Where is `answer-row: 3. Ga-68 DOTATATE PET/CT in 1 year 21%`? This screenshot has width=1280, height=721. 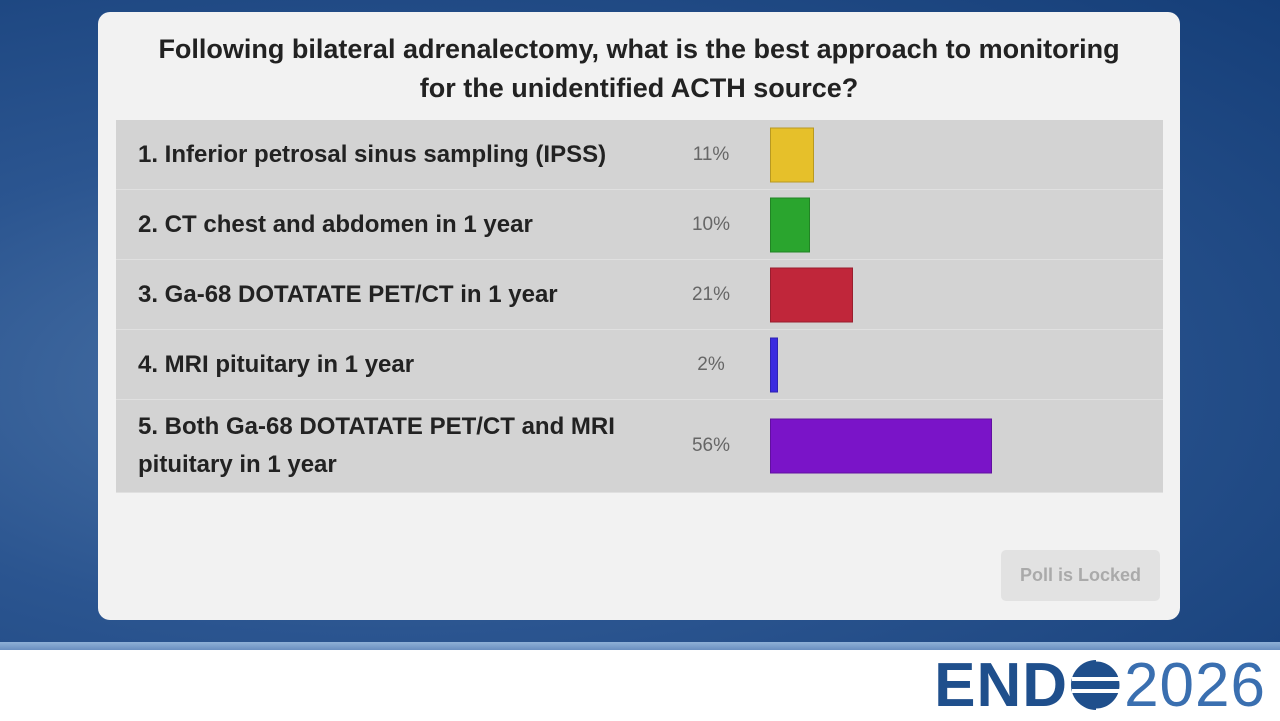 answer-row: 3. Ga-68 DOTATATE PET/CT in 1 year 21% is located at coordinates (639, 295).